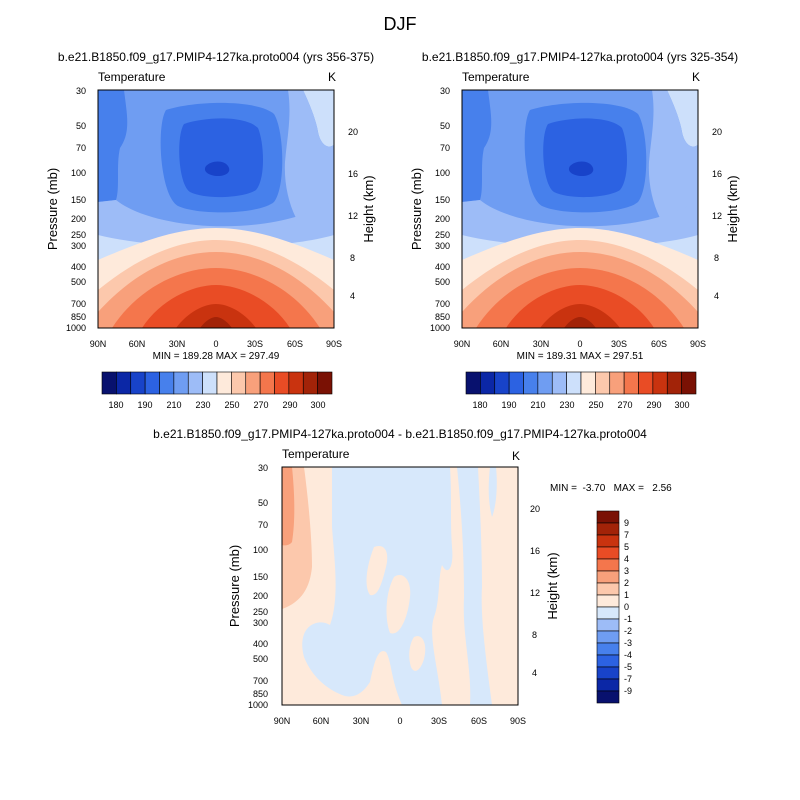 This screenshot has width=800, height=800. Describe the element at coordinates (595, 405) in the screenshot. I see `colorbar-label: 250` at that location.